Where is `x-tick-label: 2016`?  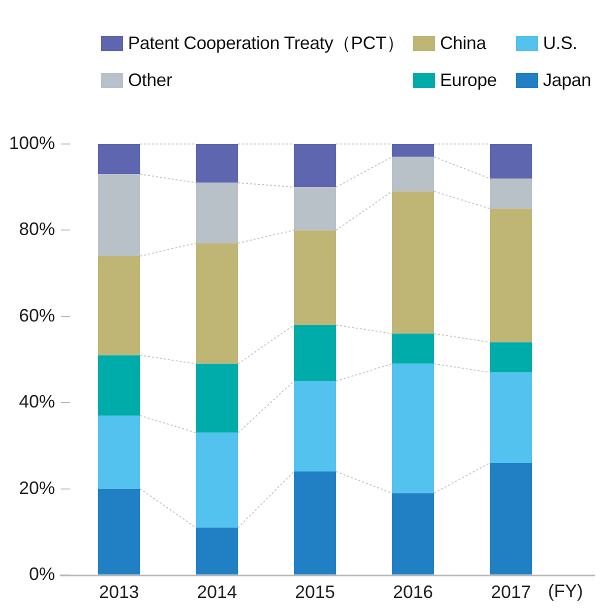 x-tick-label: 2016 is located at coordinates (413, 592).